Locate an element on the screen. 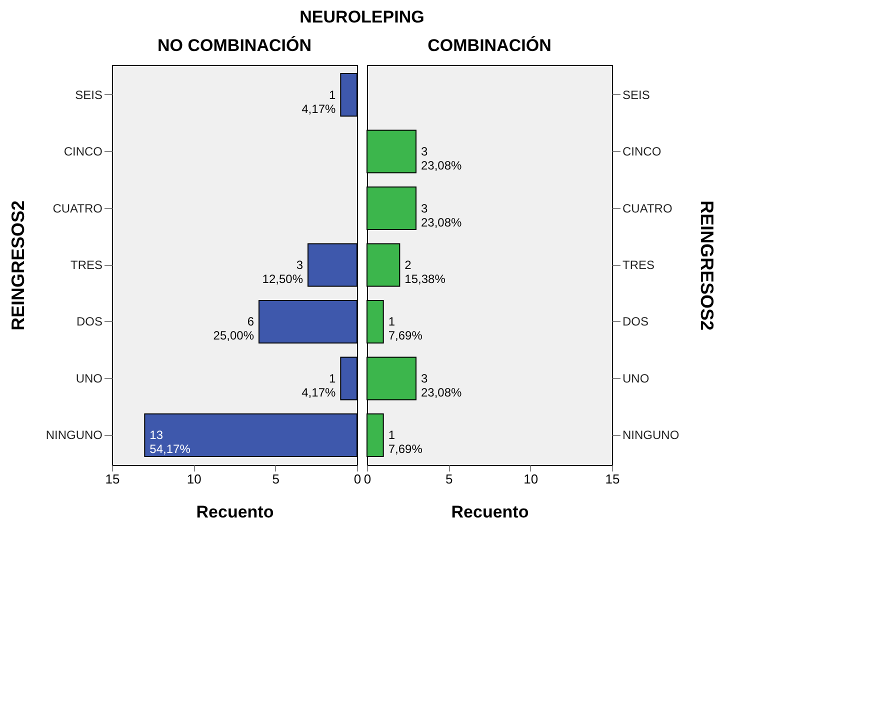 This screenshot has width=875, height=708. data-label: 13 54,17% is located at coordinates (170, 442).